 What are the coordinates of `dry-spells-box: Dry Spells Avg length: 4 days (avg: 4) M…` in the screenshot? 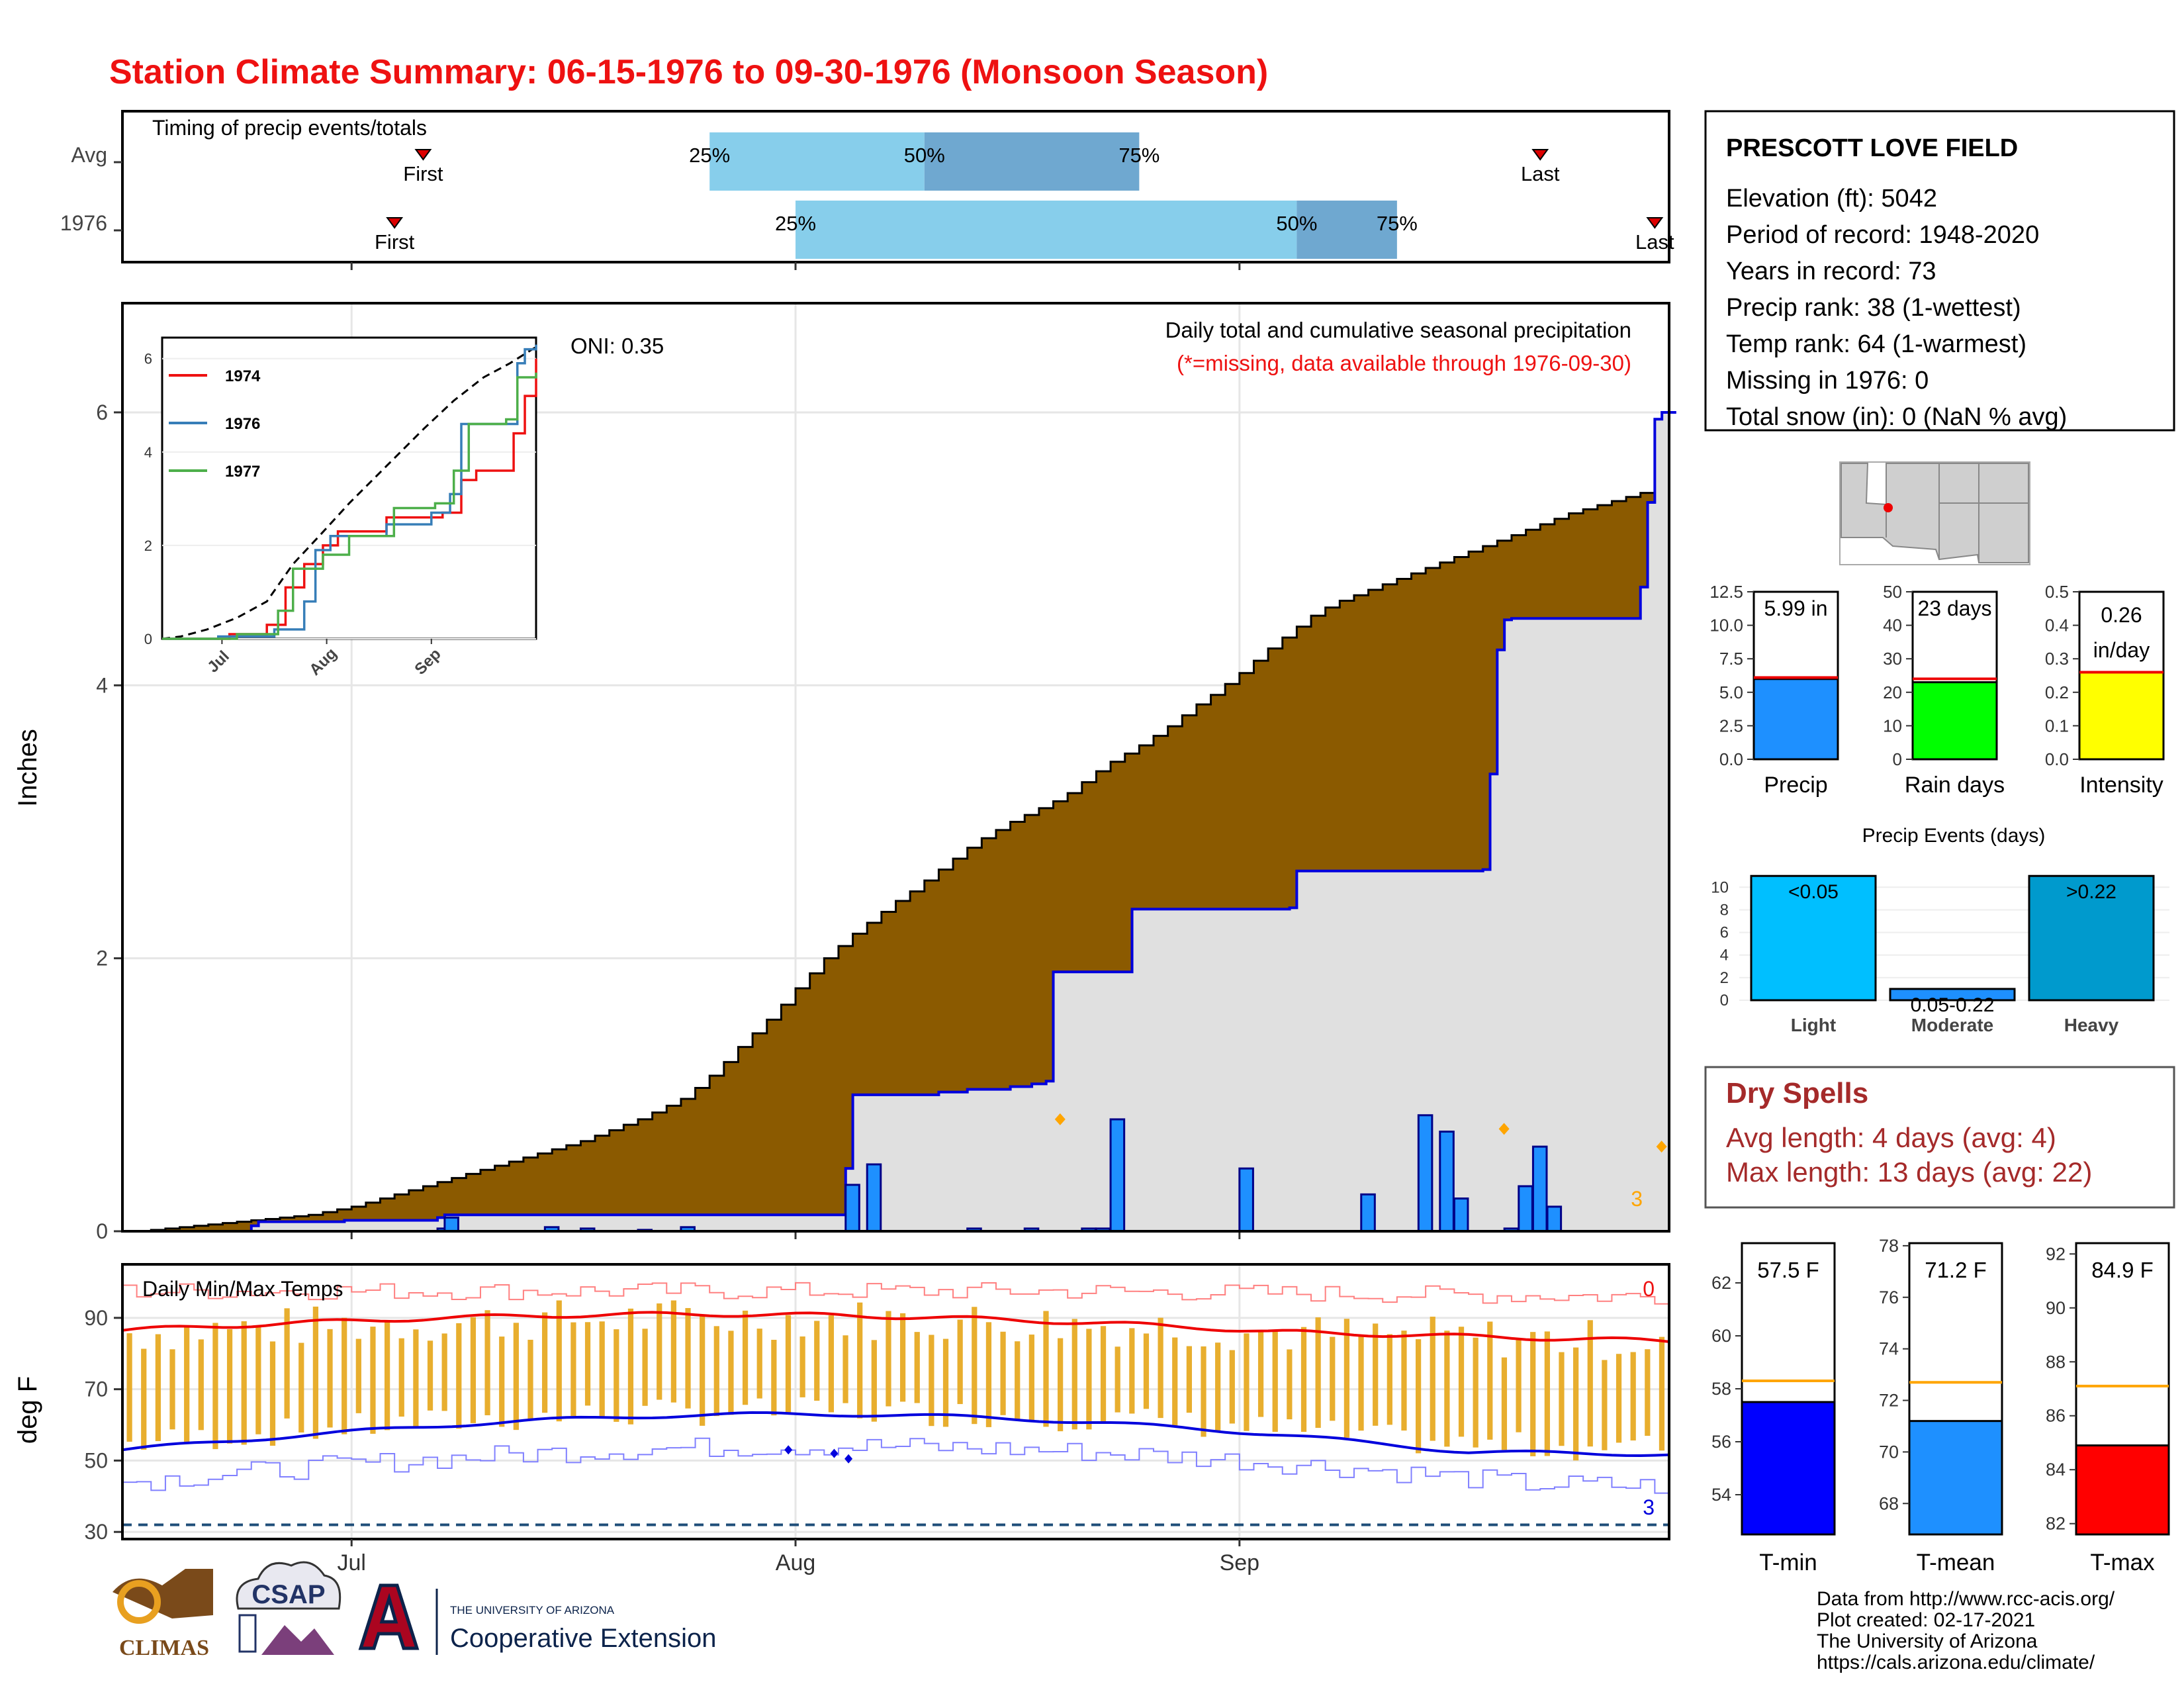 It's located at (1940, 1137).